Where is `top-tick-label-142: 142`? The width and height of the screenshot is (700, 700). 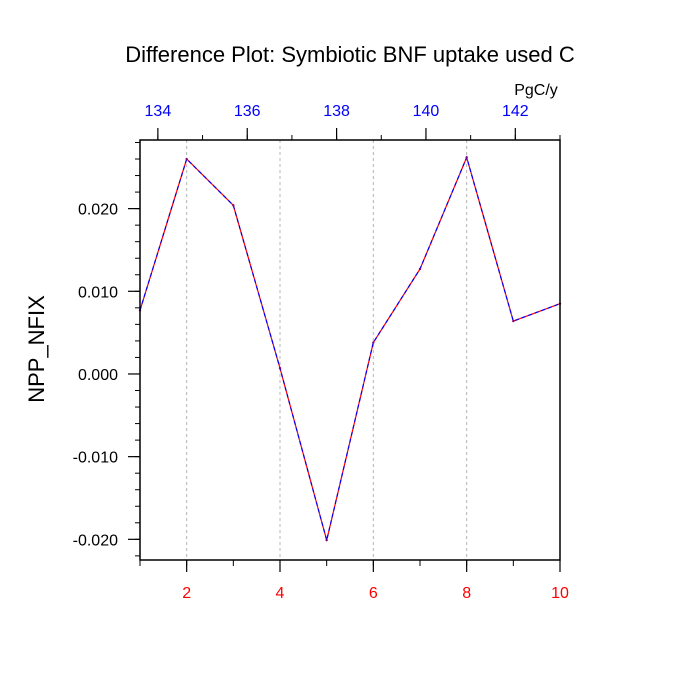 top-tick-label-142: 142 is located at coordinates (515, 111).